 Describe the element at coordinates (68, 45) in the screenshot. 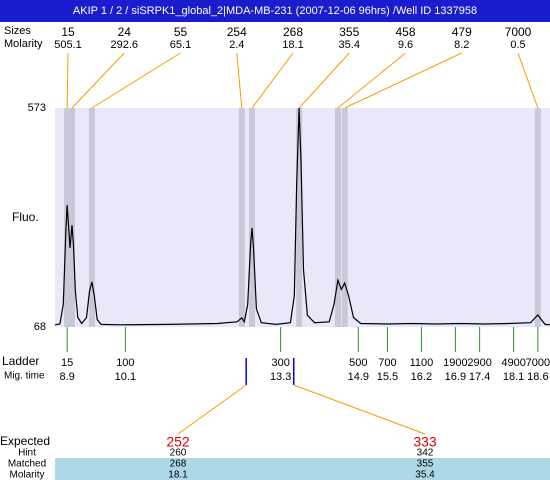

I see `peak-molarity: 505.1` at that location.